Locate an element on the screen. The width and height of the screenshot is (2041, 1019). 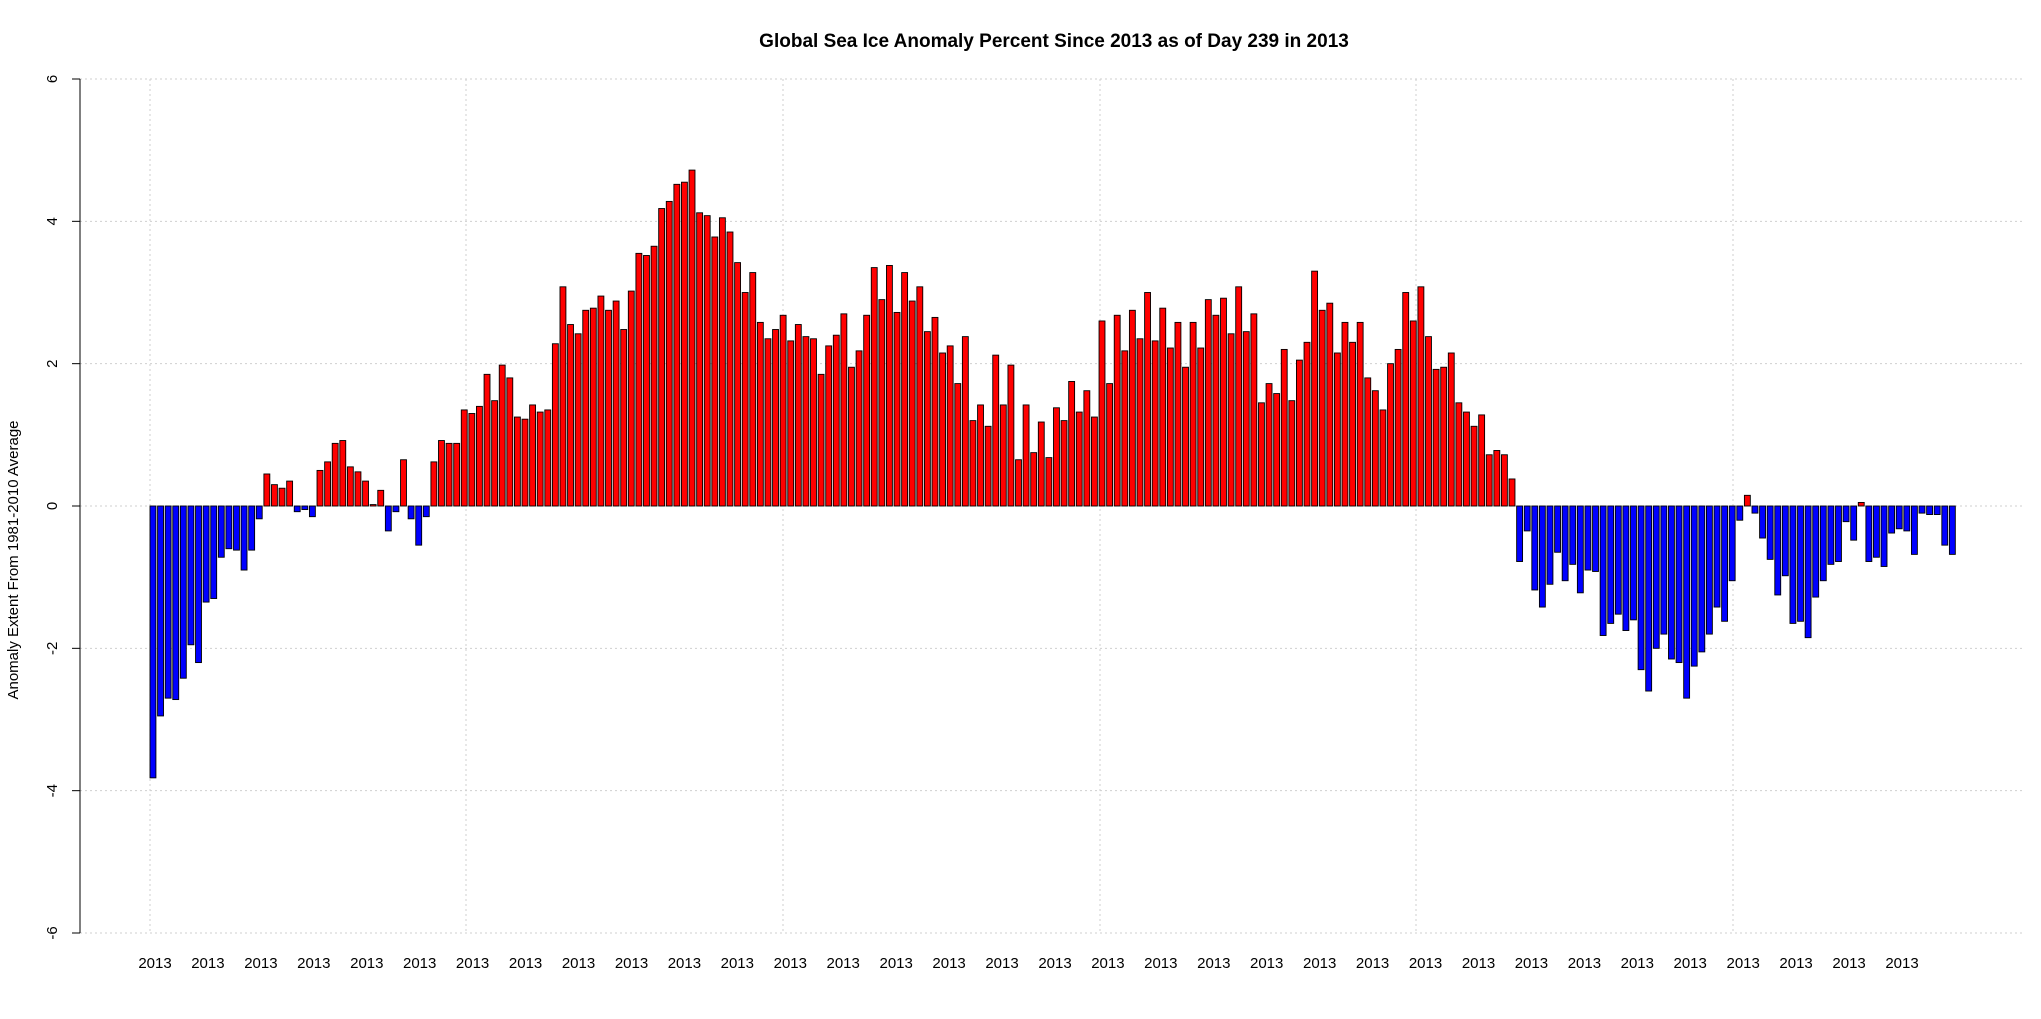
y-tick-label-1: -4 is located at coordinates (52, 790).